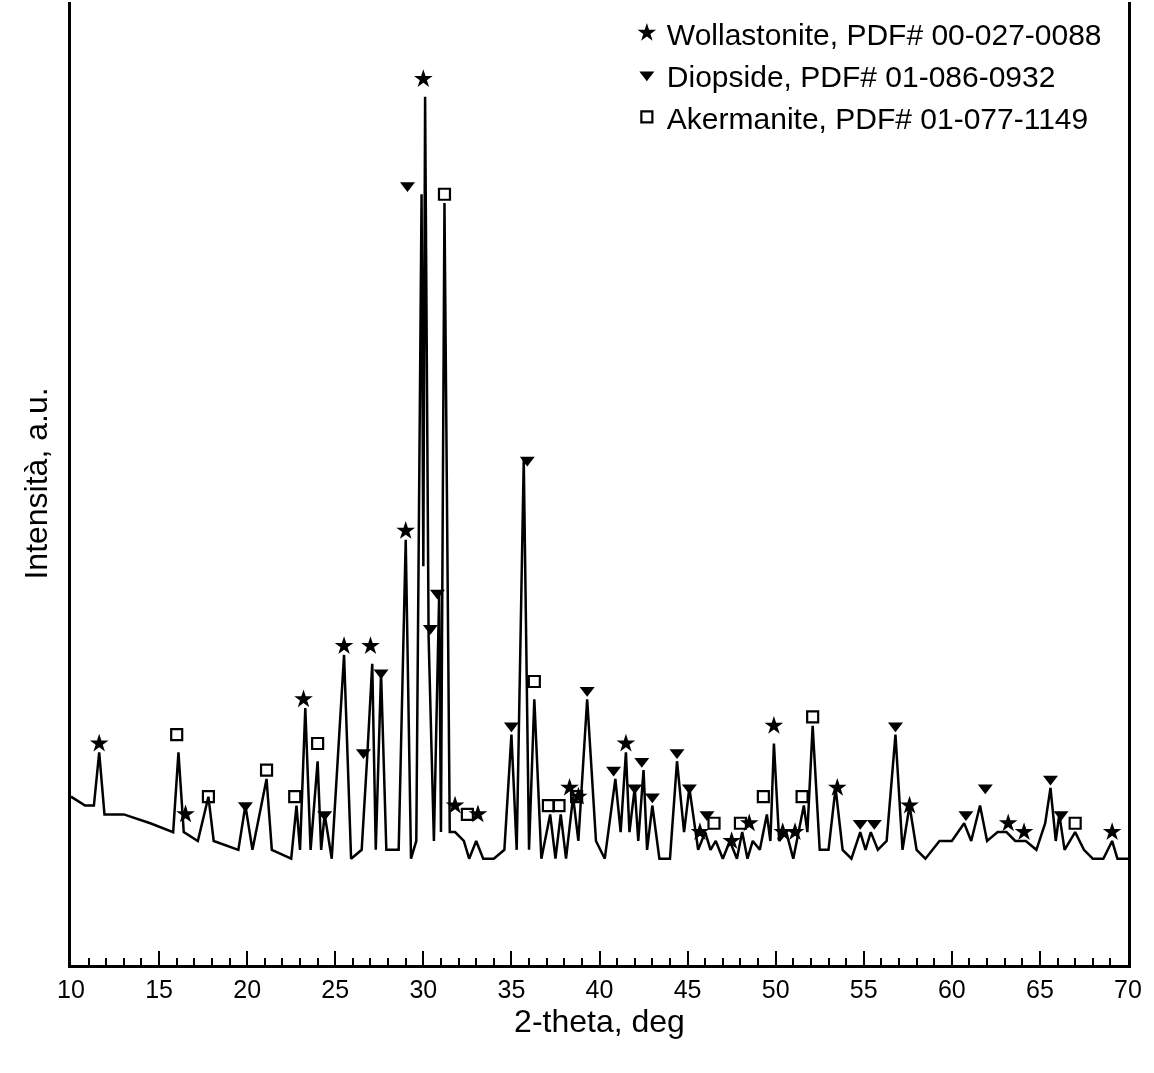 The height and width of the screenshot is (1073, 1154). Describe the element at coordinates (35, 483) in the screenshot. I see `y-axis-title: Intensità, a.u.` at that location.